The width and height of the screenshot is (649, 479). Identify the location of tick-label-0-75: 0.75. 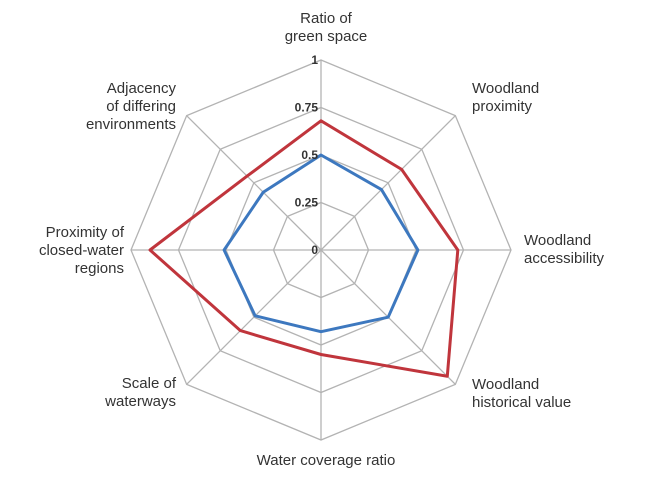
(307, 108).